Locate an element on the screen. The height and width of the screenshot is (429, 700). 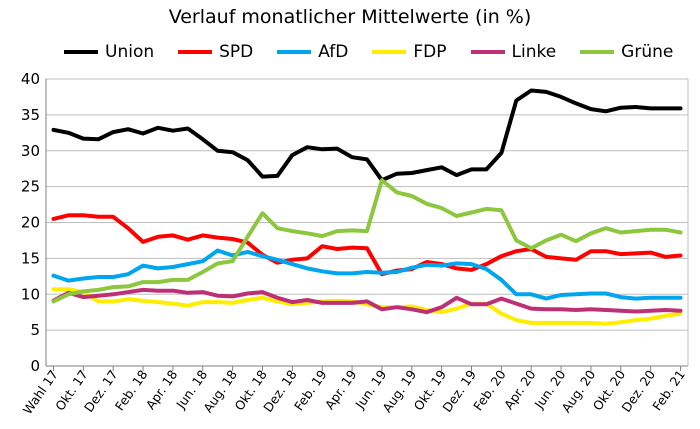
legend-item: Grüne is located at coordinates (626, 52).